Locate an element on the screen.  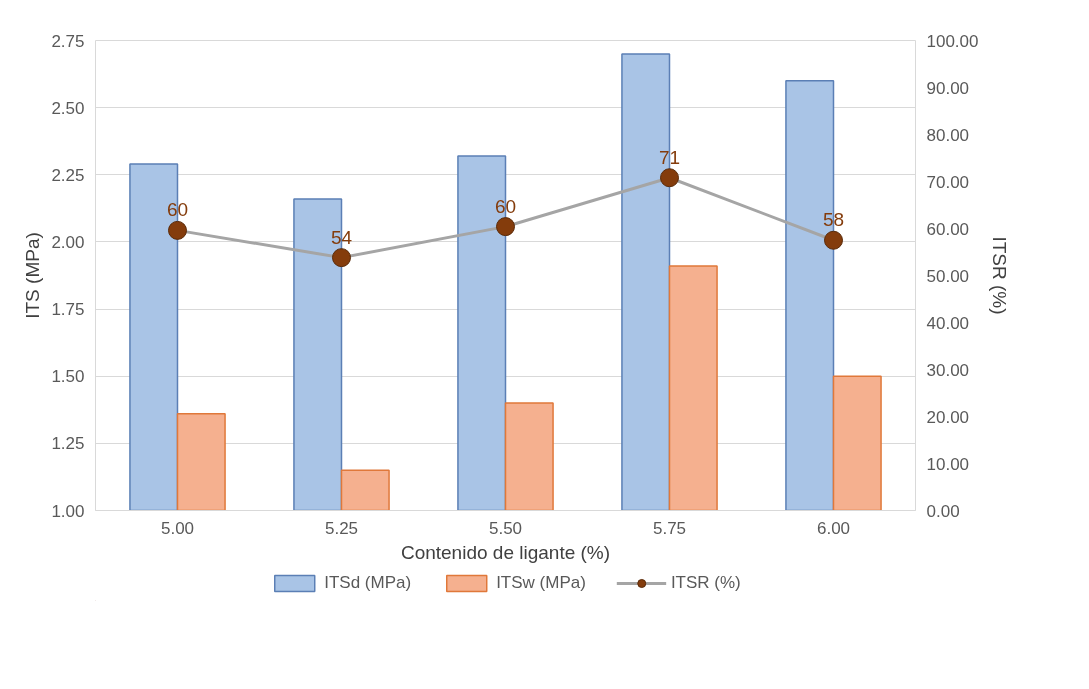
x-tick-label: 5.00 is located at coordinates (177, 528).